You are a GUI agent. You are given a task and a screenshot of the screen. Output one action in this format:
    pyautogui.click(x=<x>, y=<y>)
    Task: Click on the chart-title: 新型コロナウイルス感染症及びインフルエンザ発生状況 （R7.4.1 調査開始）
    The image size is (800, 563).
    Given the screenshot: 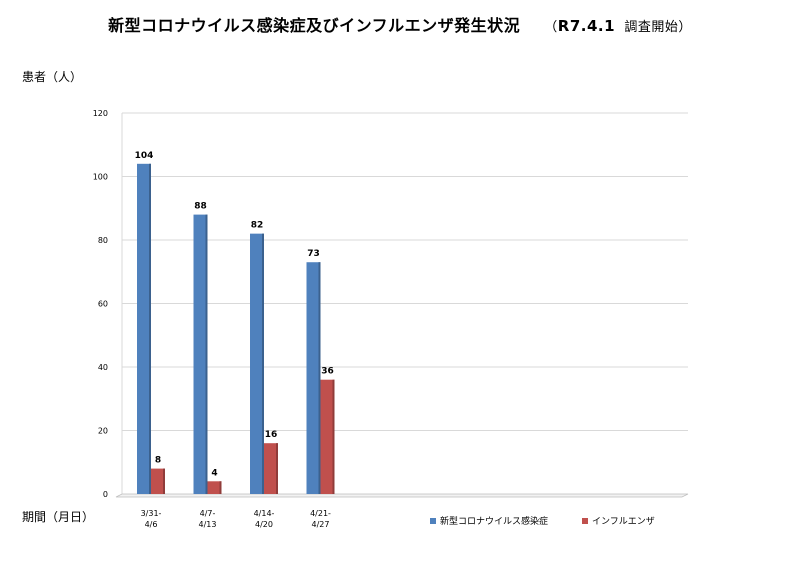 What is the action you would take?
    pyautogui.click(x=400, y=24)
    